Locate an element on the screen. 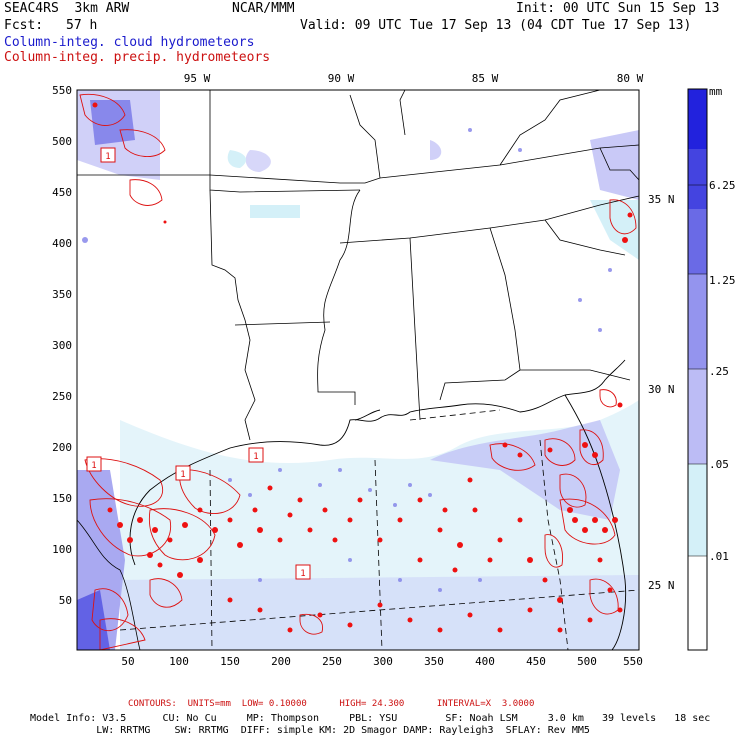 This screenshot has width=740, height=740. x-tick-label: 350 is located at coordinates (434, 661).